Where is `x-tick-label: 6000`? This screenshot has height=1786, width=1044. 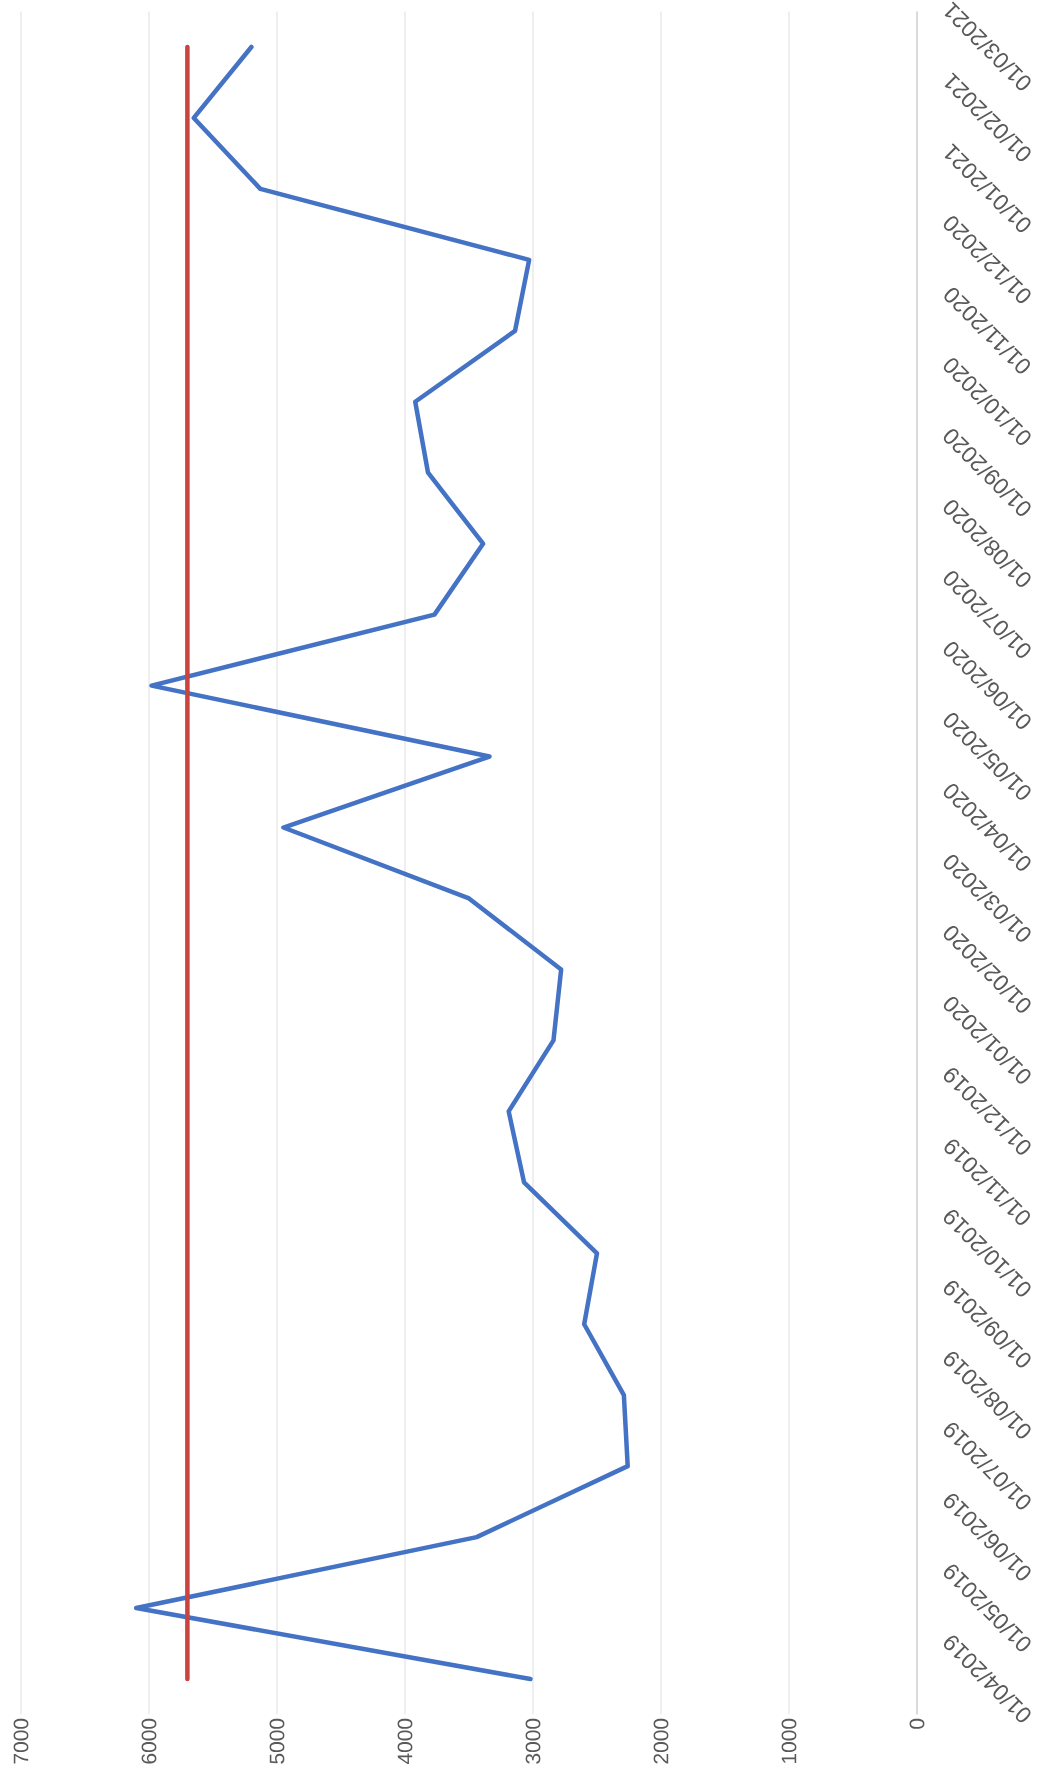 x-tick-label: 6000 is located at coordinates (149, 1741).